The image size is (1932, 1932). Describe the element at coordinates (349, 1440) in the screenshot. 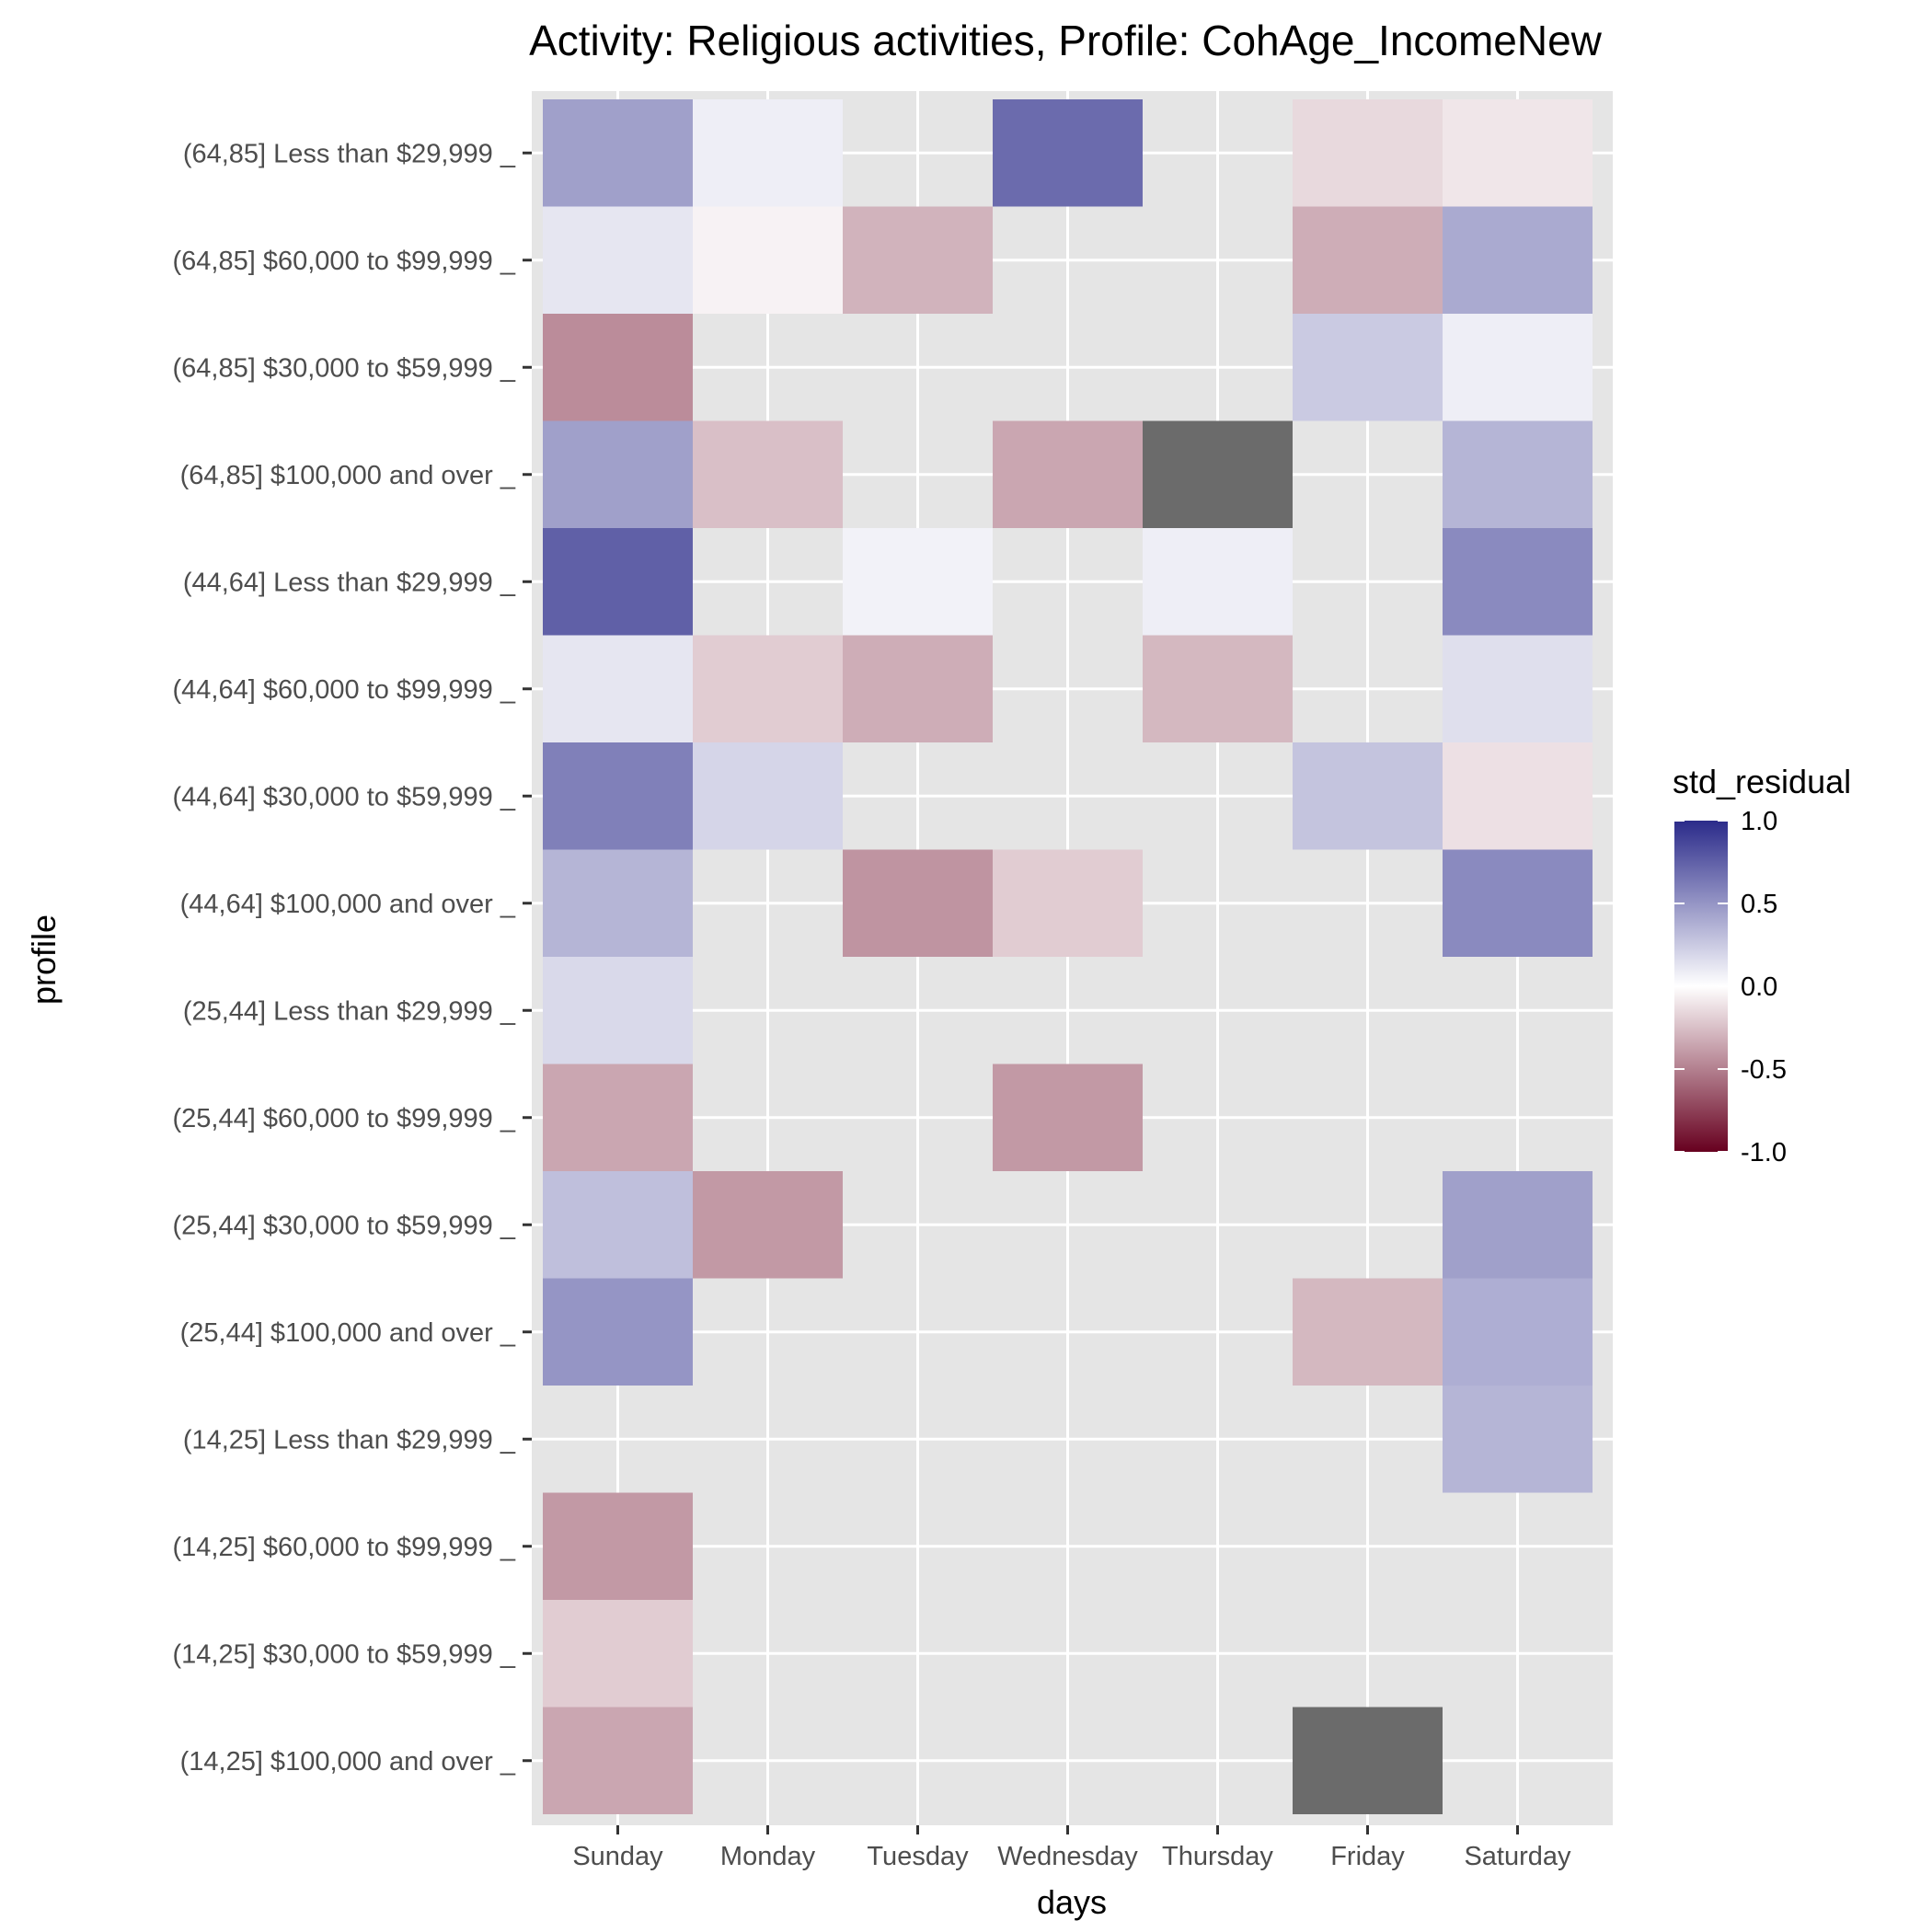

I see `y-tick-label: (14,25] Less than $29,999 _` at that location.